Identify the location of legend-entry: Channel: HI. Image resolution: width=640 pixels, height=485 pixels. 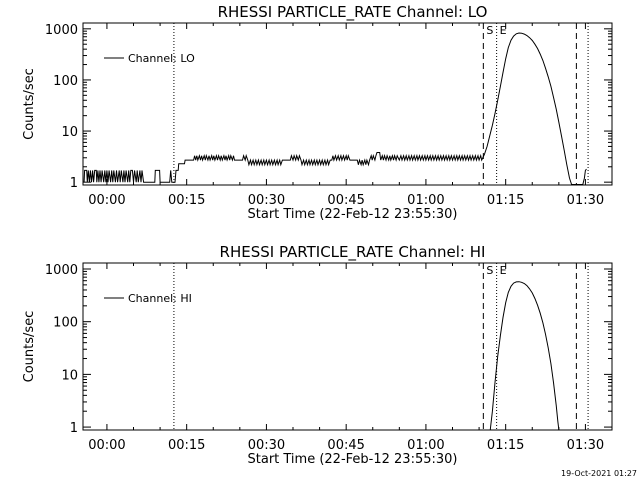
(160, 298).